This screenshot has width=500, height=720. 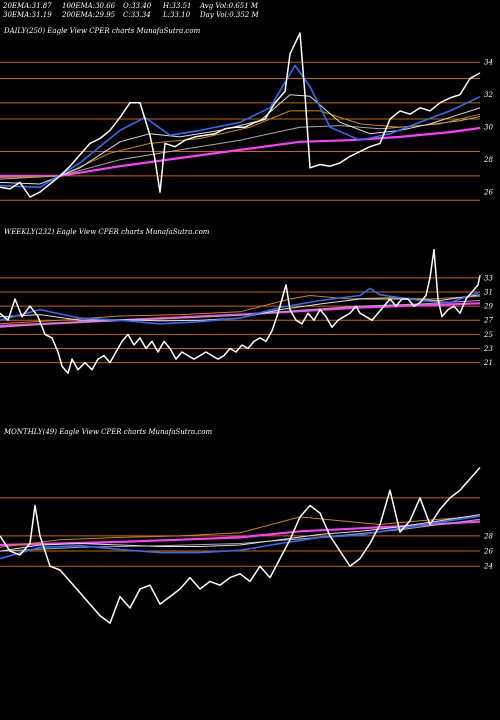 What do you see at coordinates (488, 307) in the screenshot?
I see `weekly-ytick-label: 29` at bounding box center [488, 307].